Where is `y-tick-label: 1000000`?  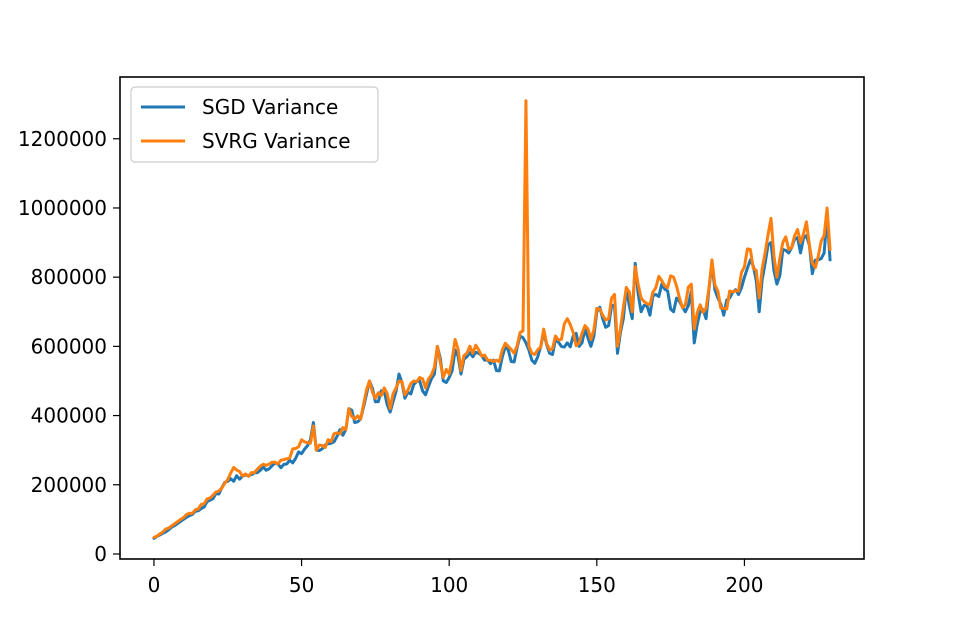
y-tick-label: 1000000 is located at coordinates (62, 208).